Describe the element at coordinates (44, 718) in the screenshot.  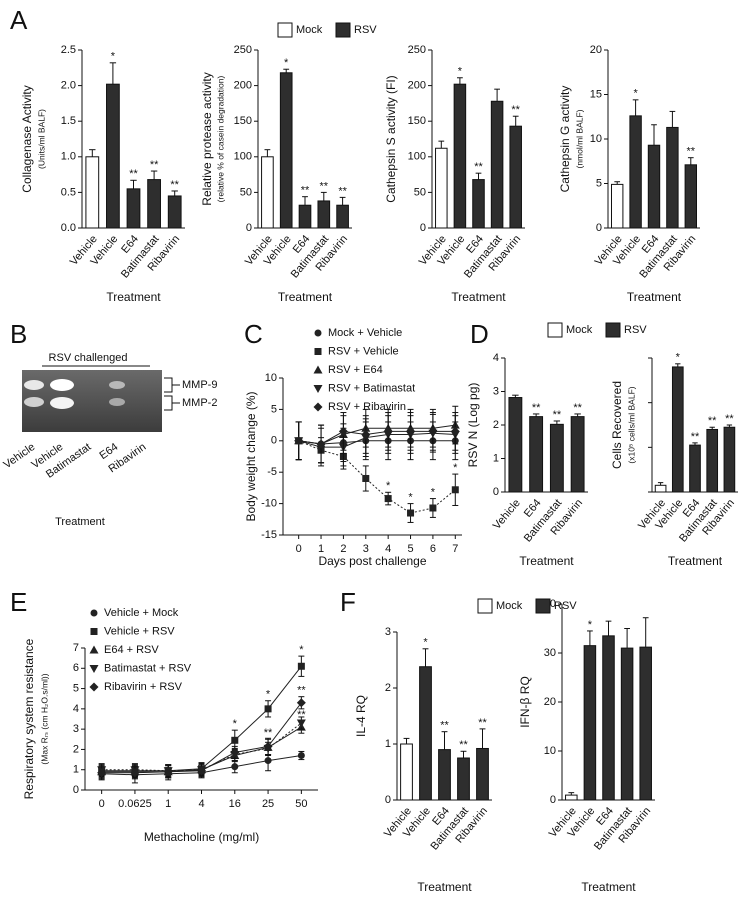
I see `y-subtitle: (Max Rᵣₛ (cm H₂O.s/ml))` at that location.